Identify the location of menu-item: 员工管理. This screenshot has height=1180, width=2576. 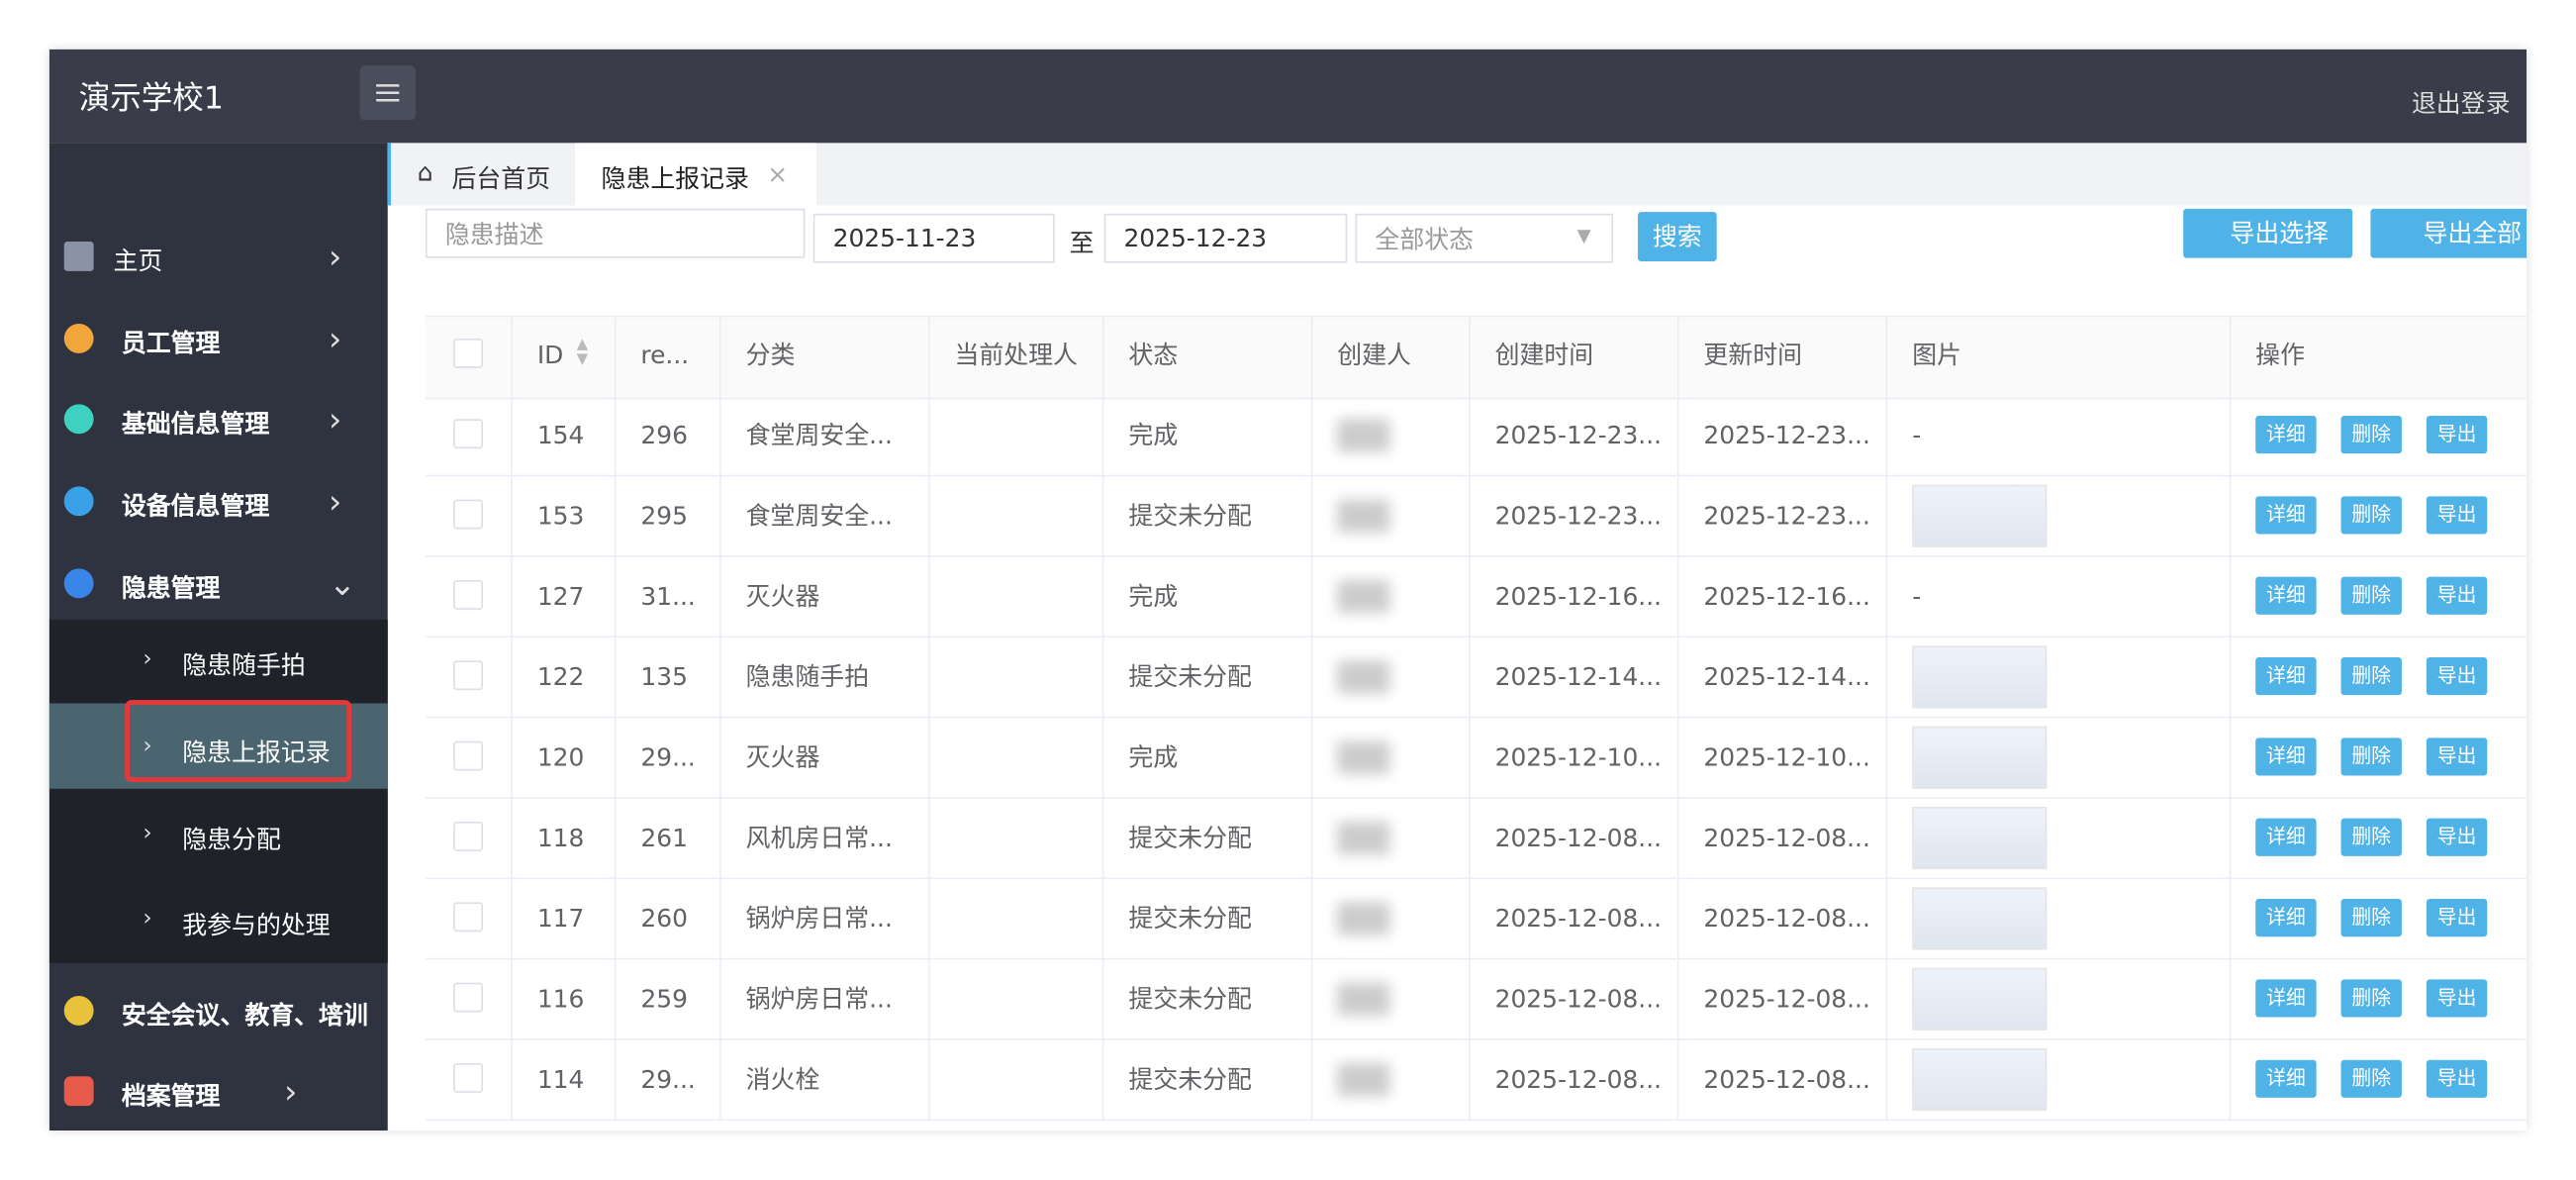
(171, 343).